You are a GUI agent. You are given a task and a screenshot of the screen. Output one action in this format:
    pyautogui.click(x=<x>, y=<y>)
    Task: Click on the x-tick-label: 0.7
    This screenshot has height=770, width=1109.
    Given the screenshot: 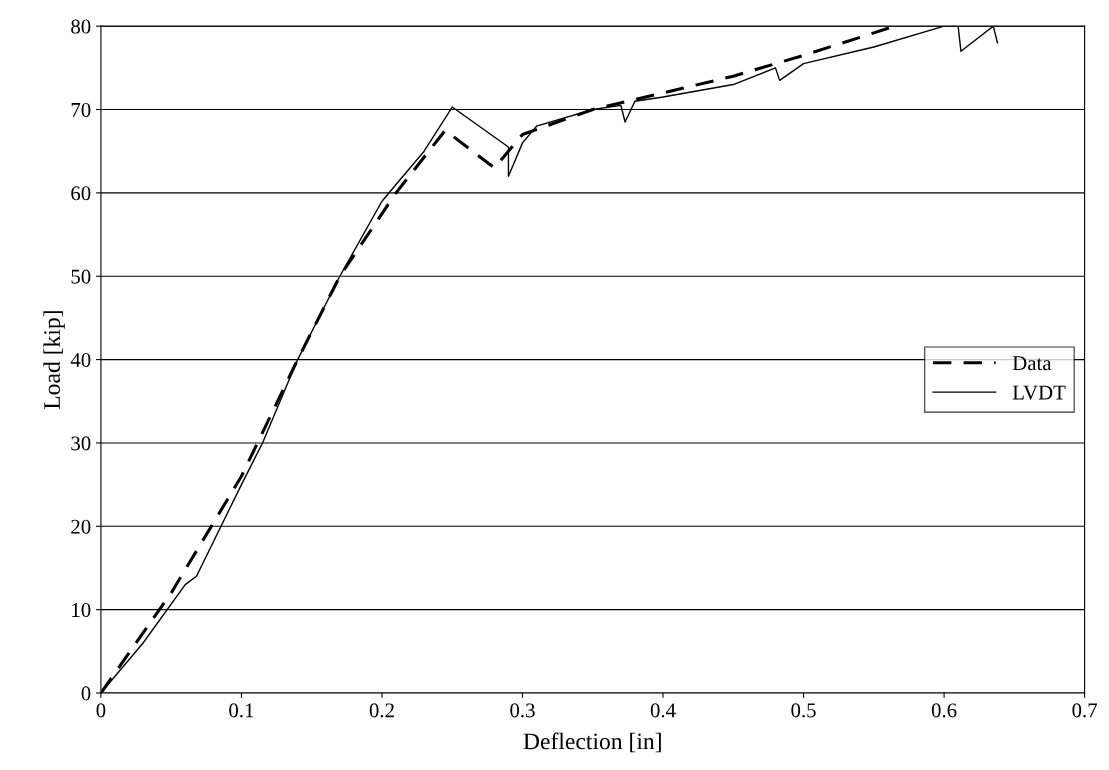 What is the action you would take?
    pyautogui.click(x=1085, y=710)
    